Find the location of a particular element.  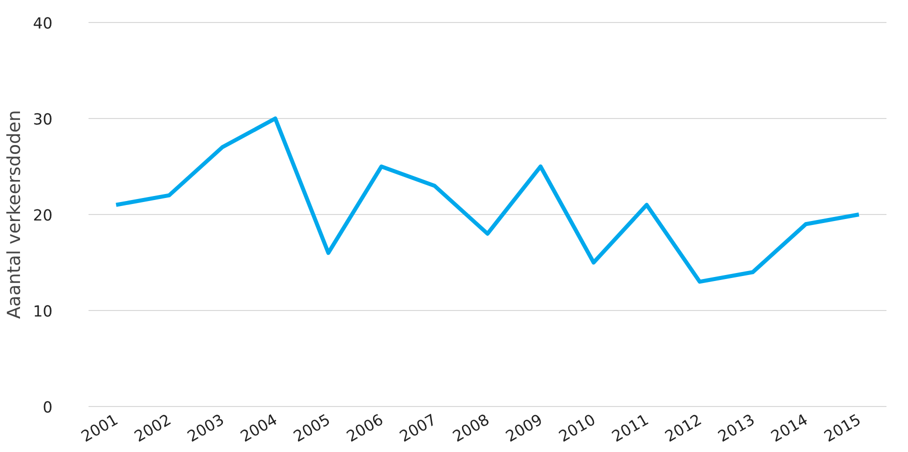

y-tick-label: 40 is located at coordinates (42, 23).